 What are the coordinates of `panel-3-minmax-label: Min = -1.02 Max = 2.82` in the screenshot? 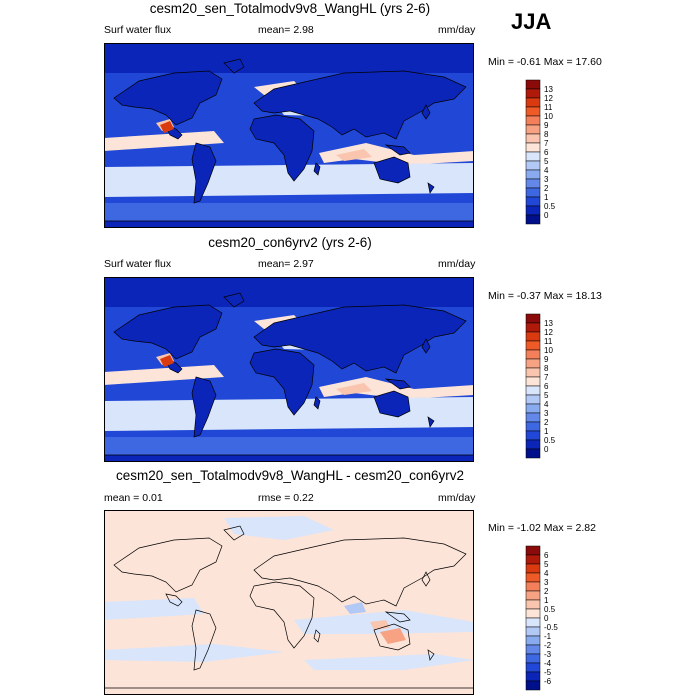 It's located at (542, 528).